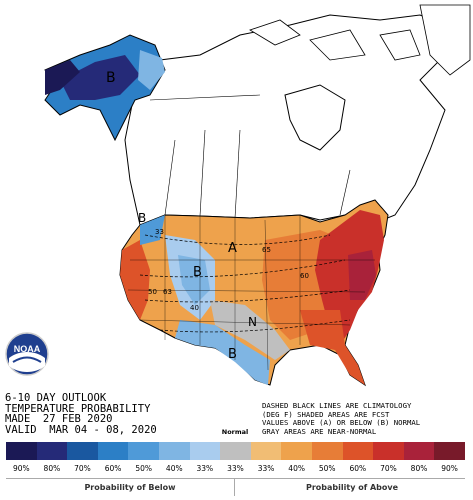 The height and width of the screenshot is (500, 473). What do you see at coordinates (319, 431) in the screenshot?
I see `note-line4: GRAY AREAS ARE NEAR-NORMAL` at bounding box center [319, 431].